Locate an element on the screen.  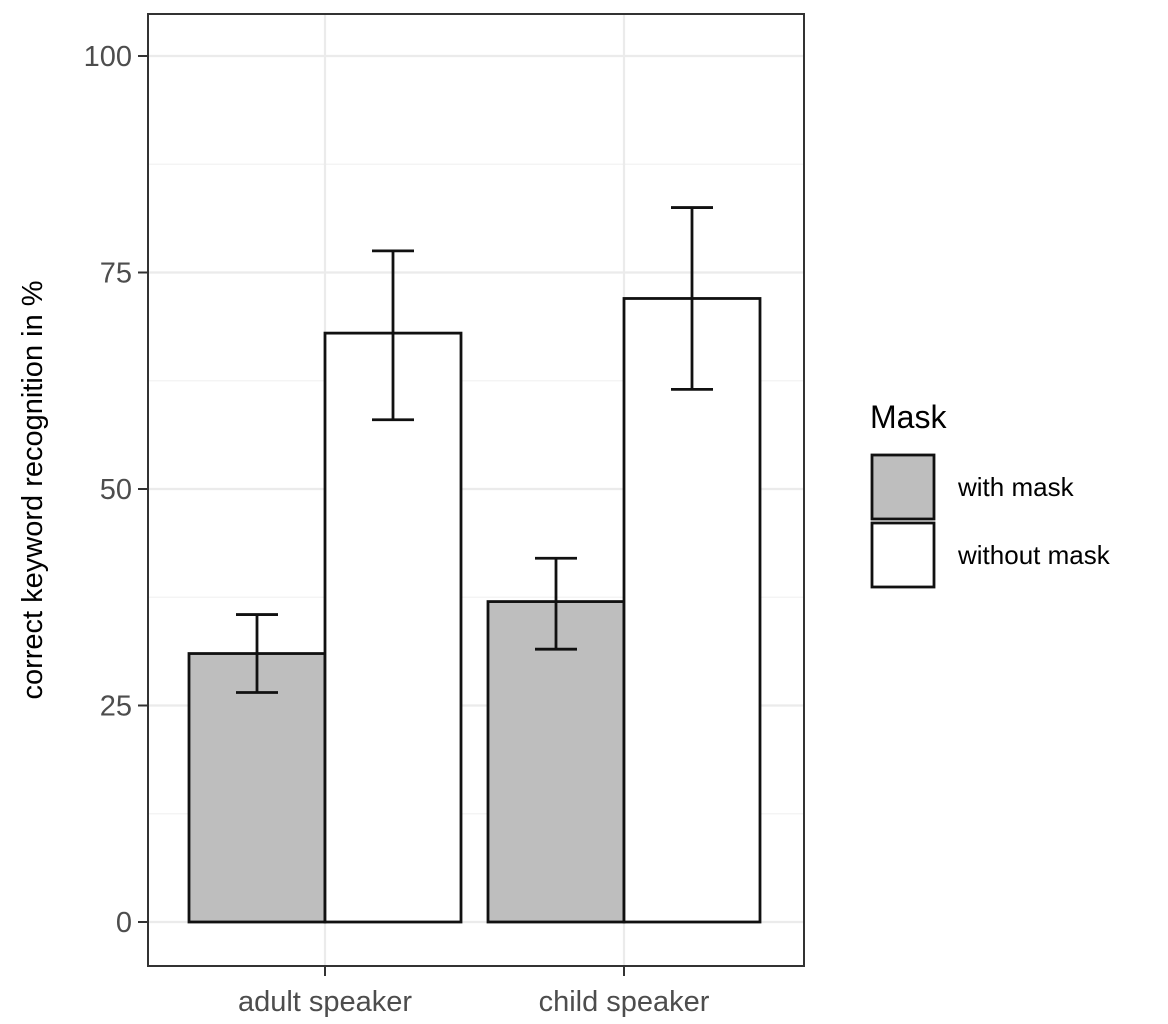
y-tick-label: 50 is located at coordinates (116, 490).